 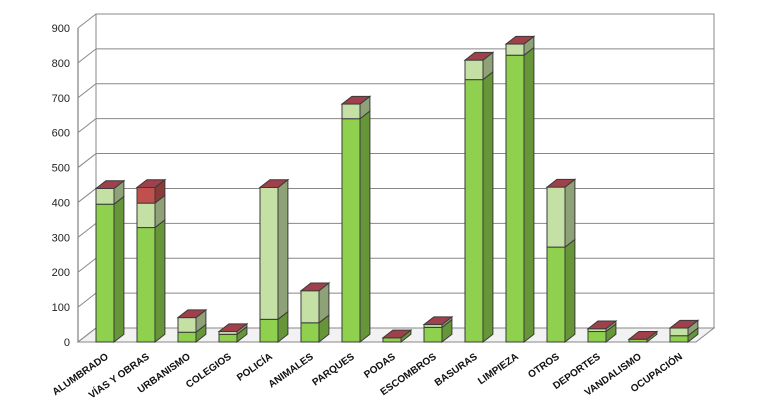 I want to click on y-tick-label: 300, so click(x=61, y=238).